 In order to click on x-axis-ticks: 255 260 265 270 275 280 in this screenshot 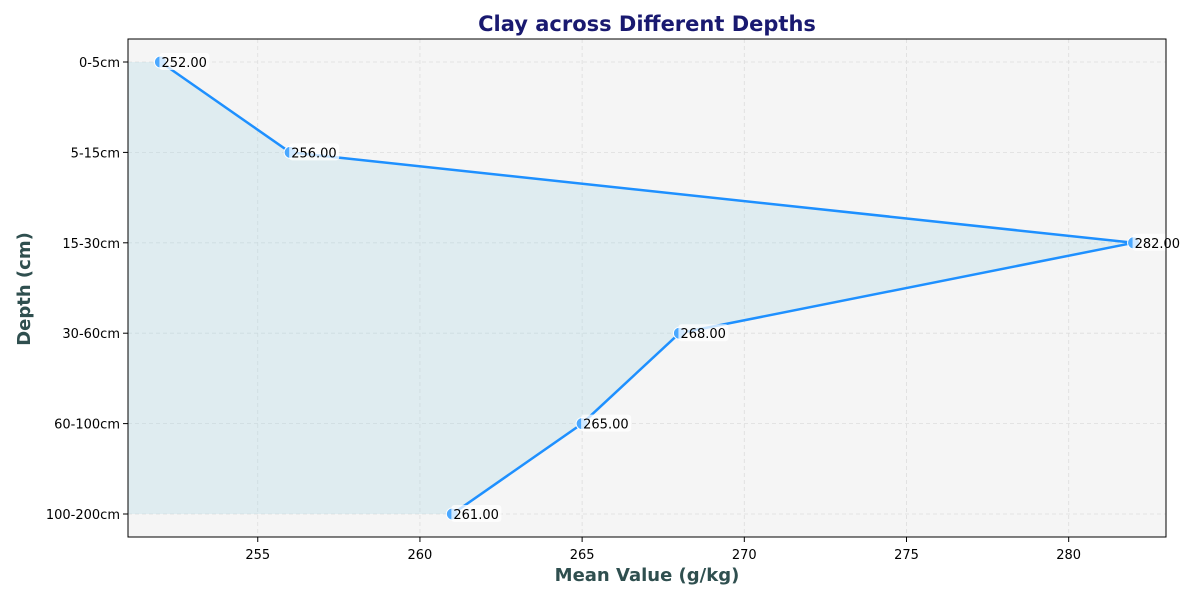, I will do `click(663, 550)`.